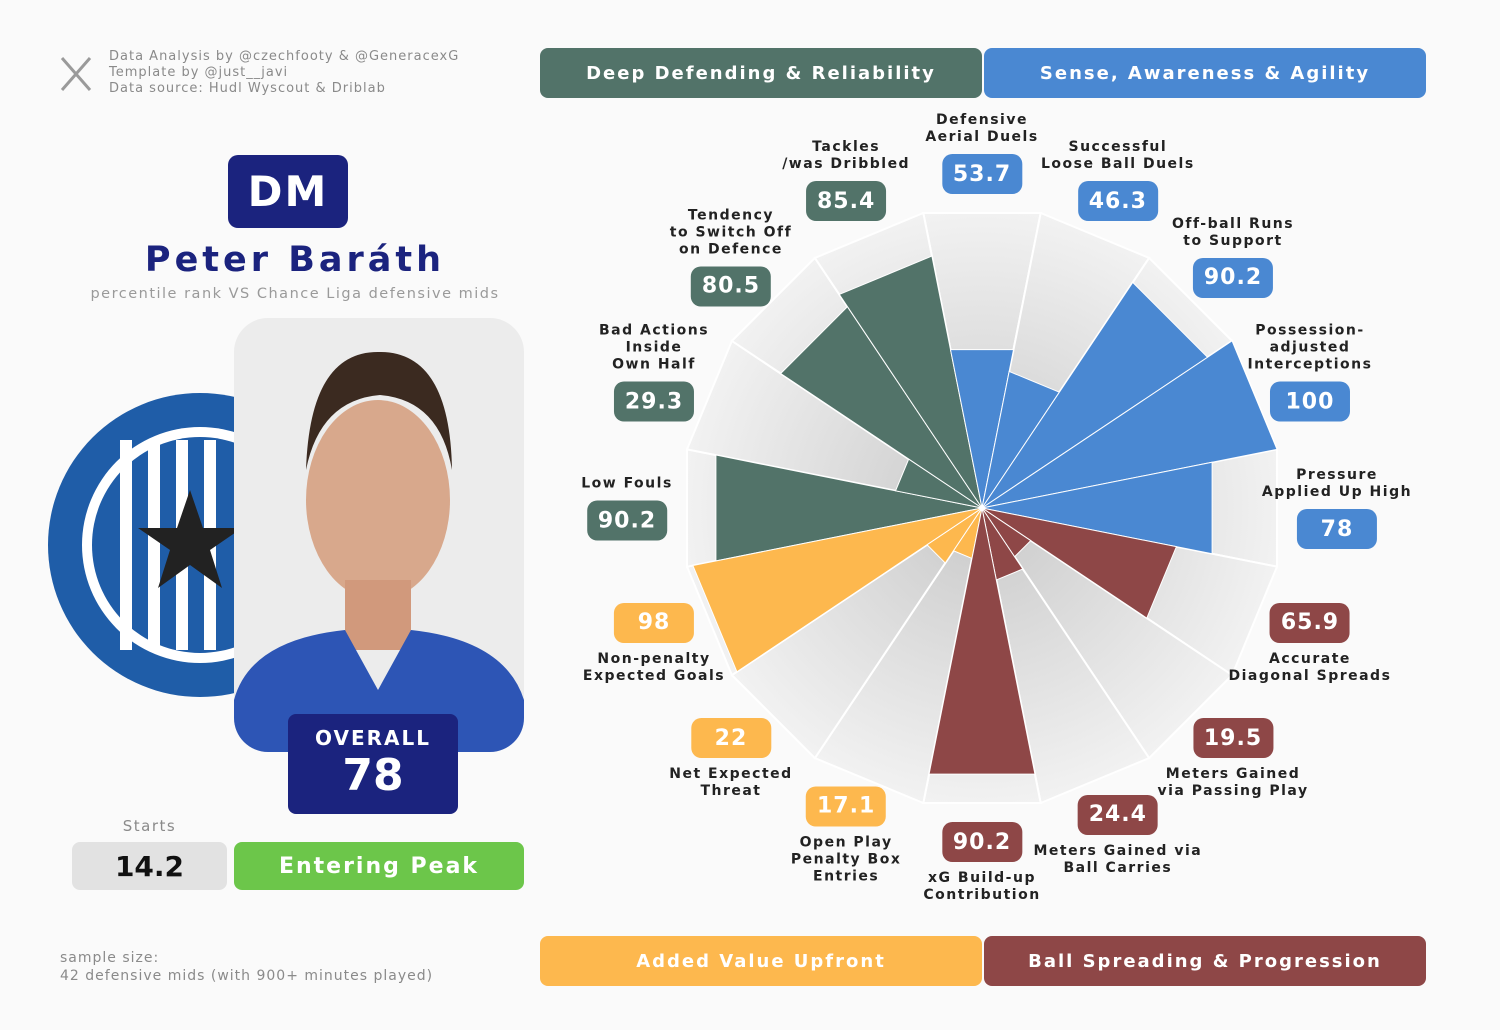  I want to click on x-logo, so click(76, 74).